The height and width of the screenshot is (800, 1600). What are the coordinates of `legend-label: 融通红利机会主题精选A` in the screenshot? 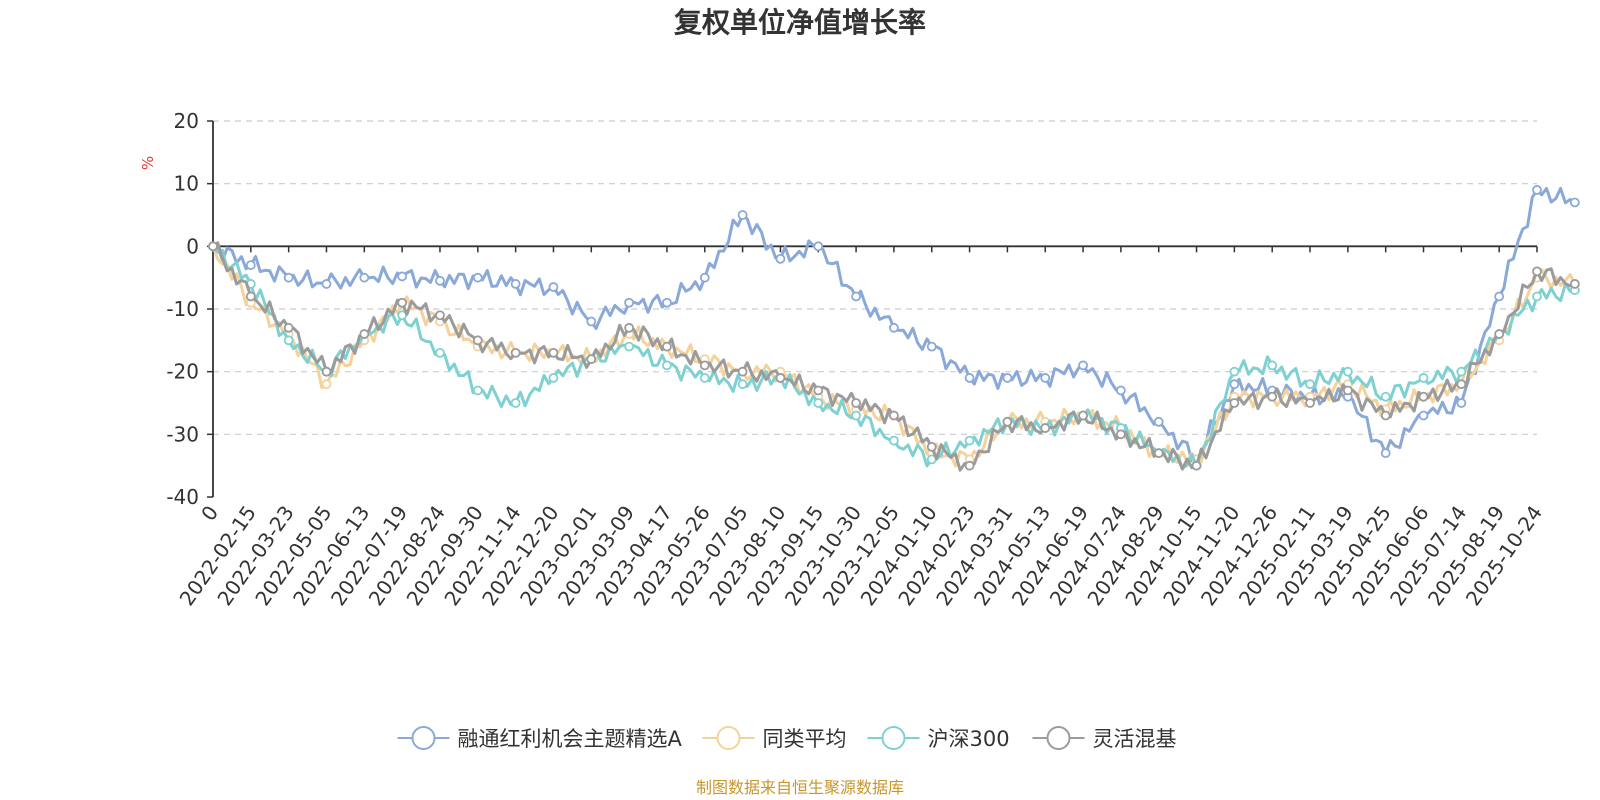 It's located at (570, 739).